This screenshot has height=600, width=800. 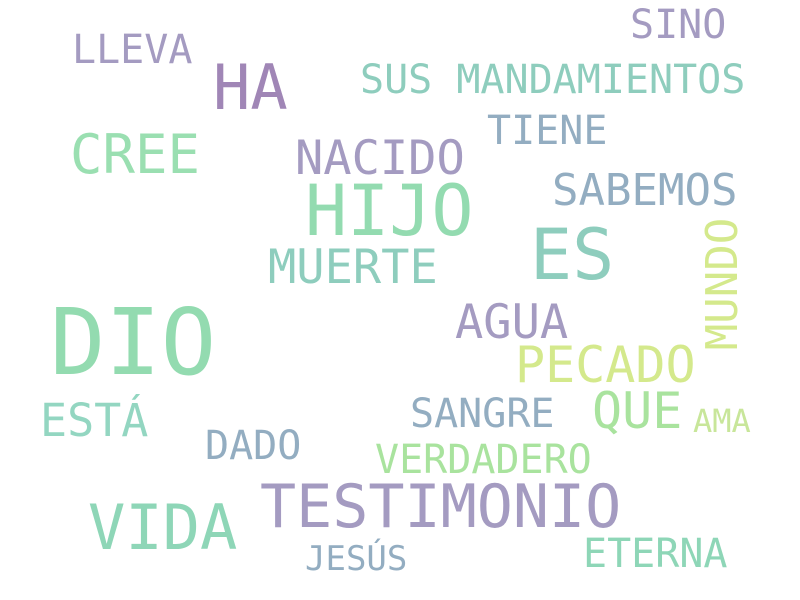 I want to click on word-pecado: PECADO, so click(x=605, y=365).